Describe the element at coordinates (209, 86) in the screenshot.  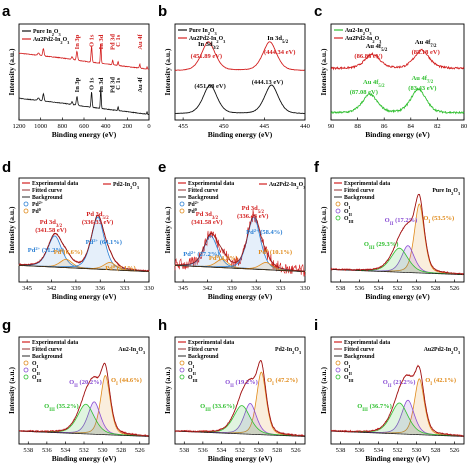
I see `peak-energy: (451.68 eV)` at that location.